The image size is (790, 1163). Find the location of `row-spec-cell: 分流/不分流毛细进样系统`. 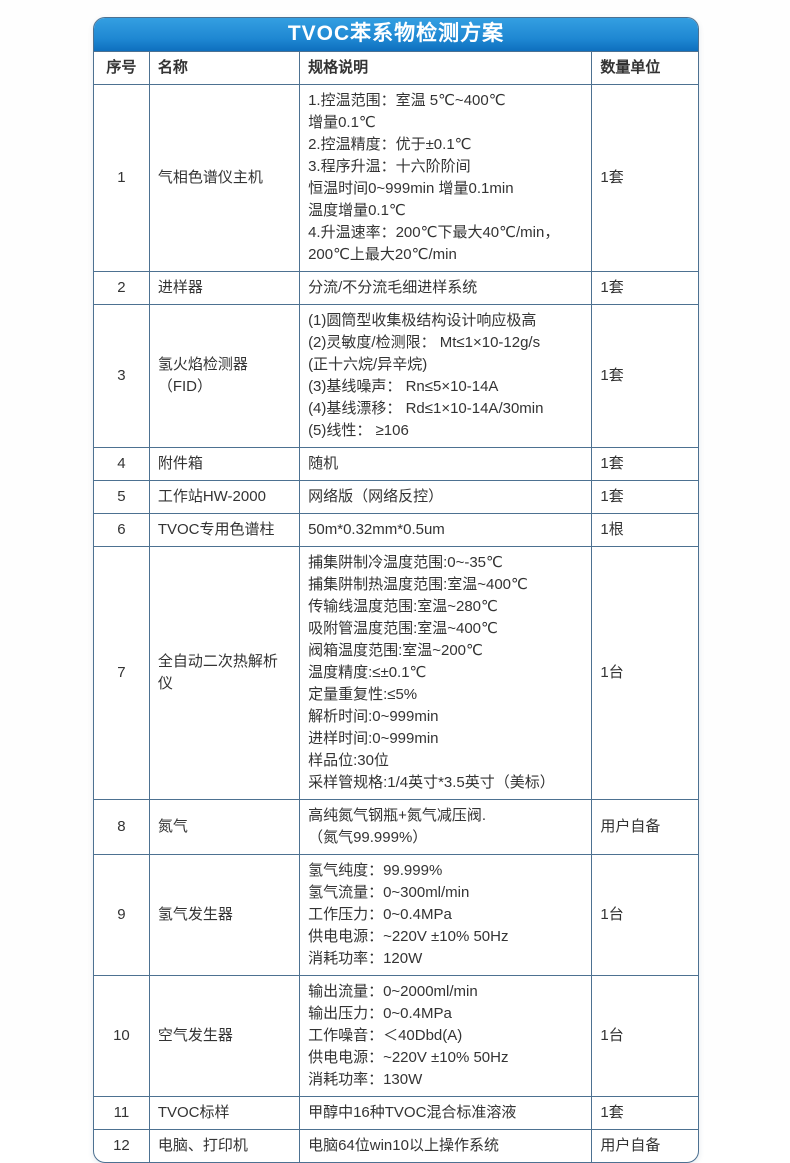

row-spec-cell: 分流/不分流毛细进样系统 is located at coordinates (446, 288).